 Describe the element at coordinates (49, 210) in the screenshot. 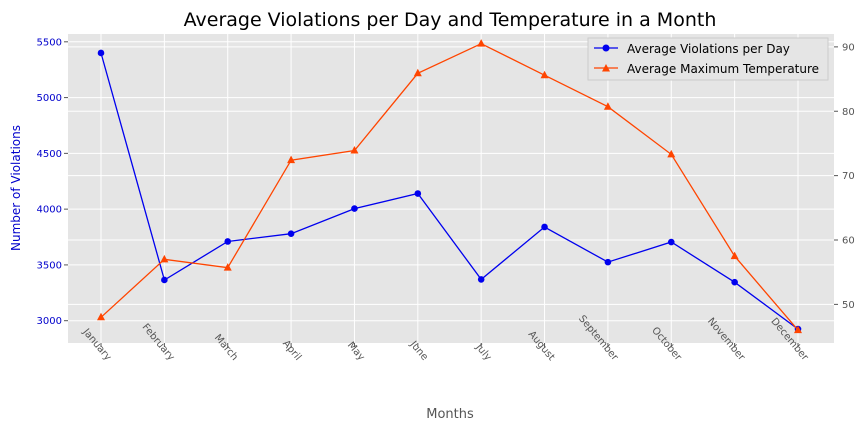

I see `y-left-tick-label: 4000` at that location.